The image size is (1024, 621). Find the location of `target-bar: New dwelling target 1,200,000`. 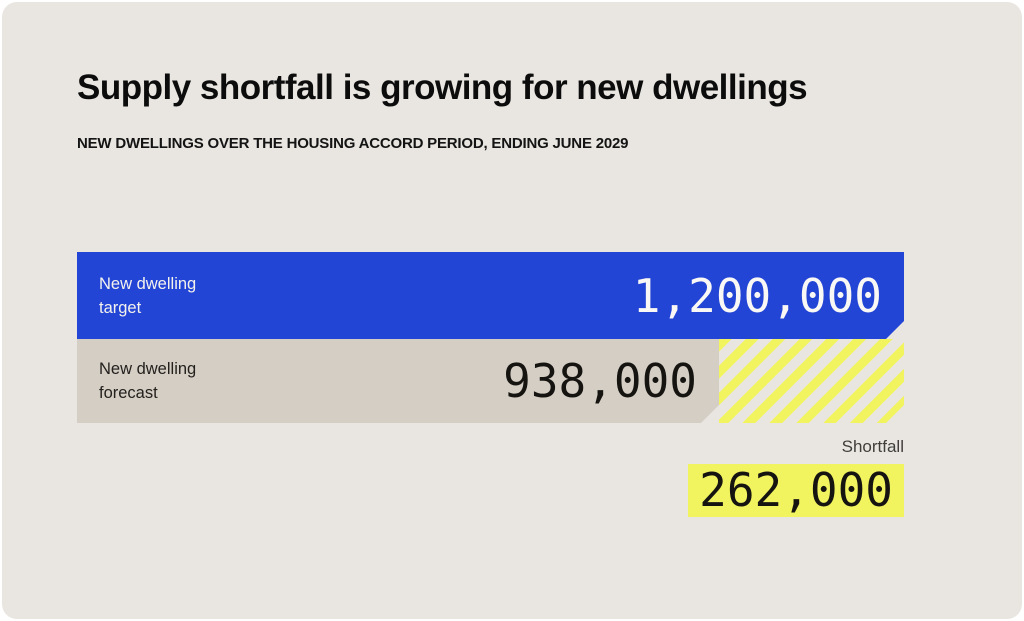

target-bar: New dwelling target 1,200,000 is located at coordinates (490, 295).